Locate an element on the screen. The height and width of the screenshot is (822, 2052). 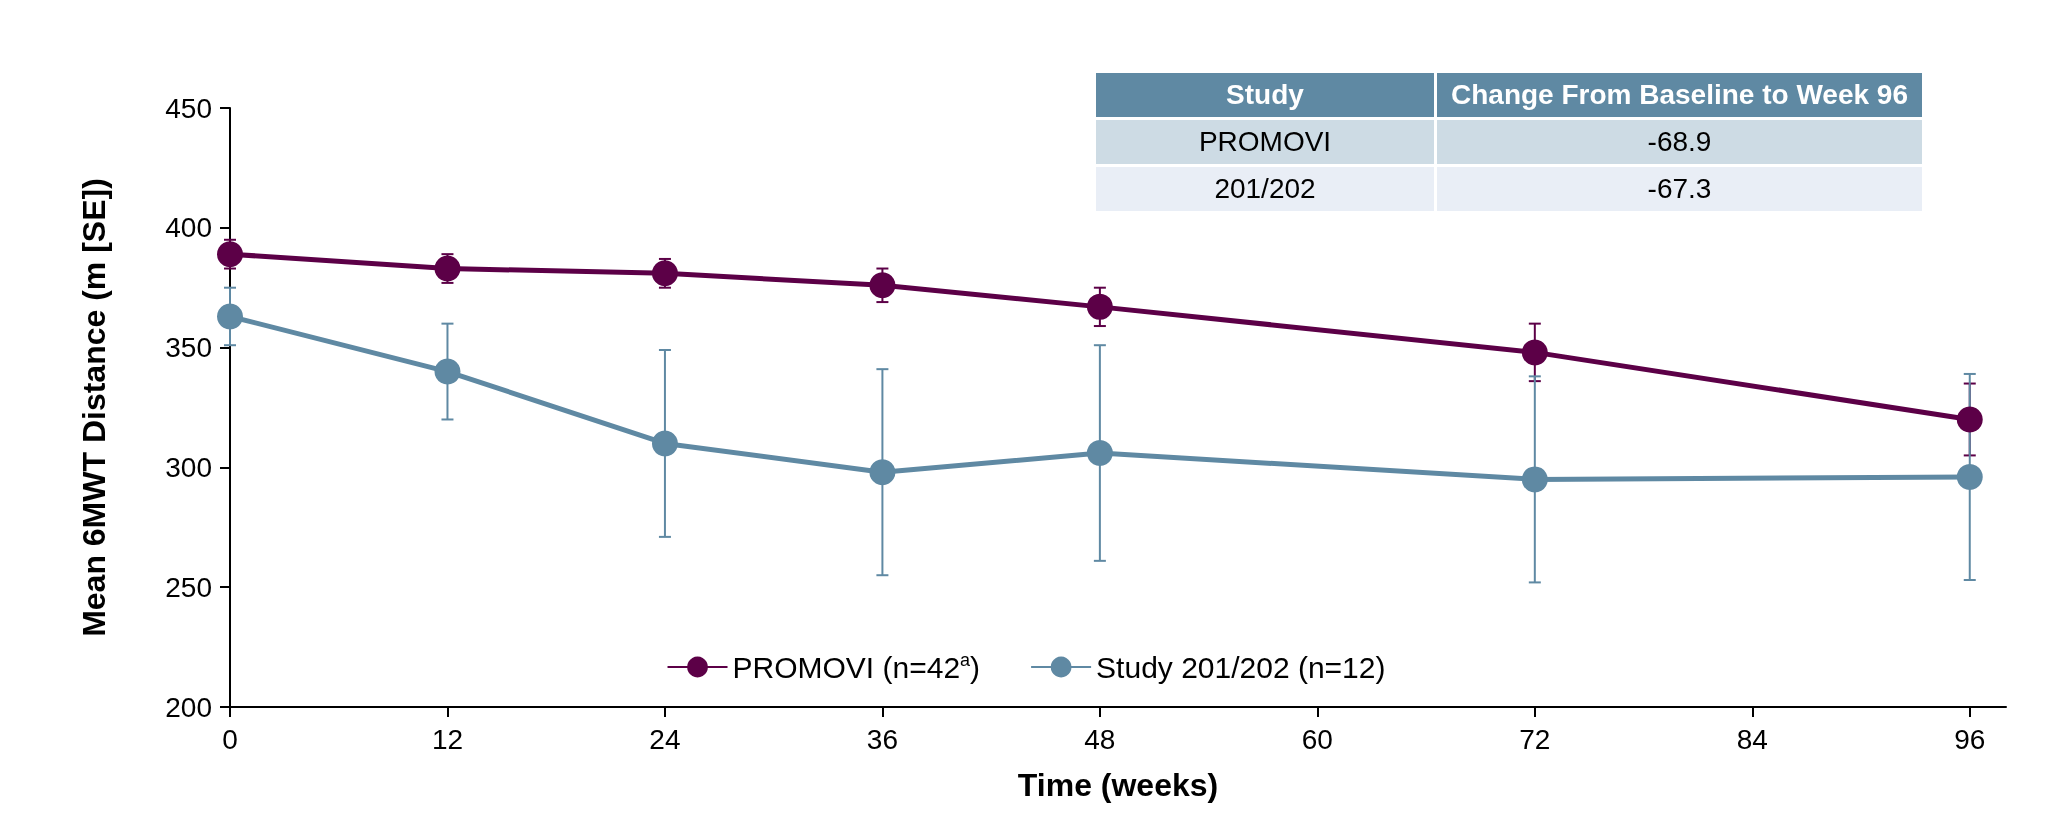
y-axis-title: Mean 6MWT Distance (m [SE]) is located at coordinates (94, 407).